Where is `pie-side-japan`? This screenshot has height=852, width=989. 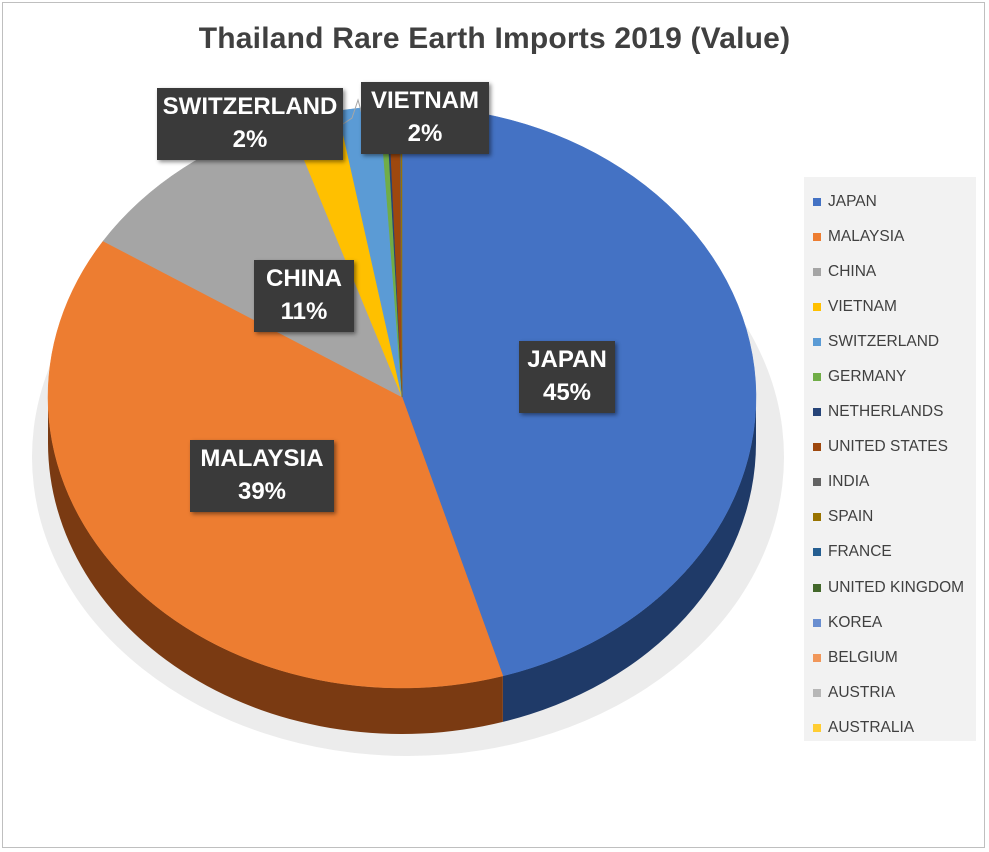 pie-side-japan is located at coordinates (629, 559).